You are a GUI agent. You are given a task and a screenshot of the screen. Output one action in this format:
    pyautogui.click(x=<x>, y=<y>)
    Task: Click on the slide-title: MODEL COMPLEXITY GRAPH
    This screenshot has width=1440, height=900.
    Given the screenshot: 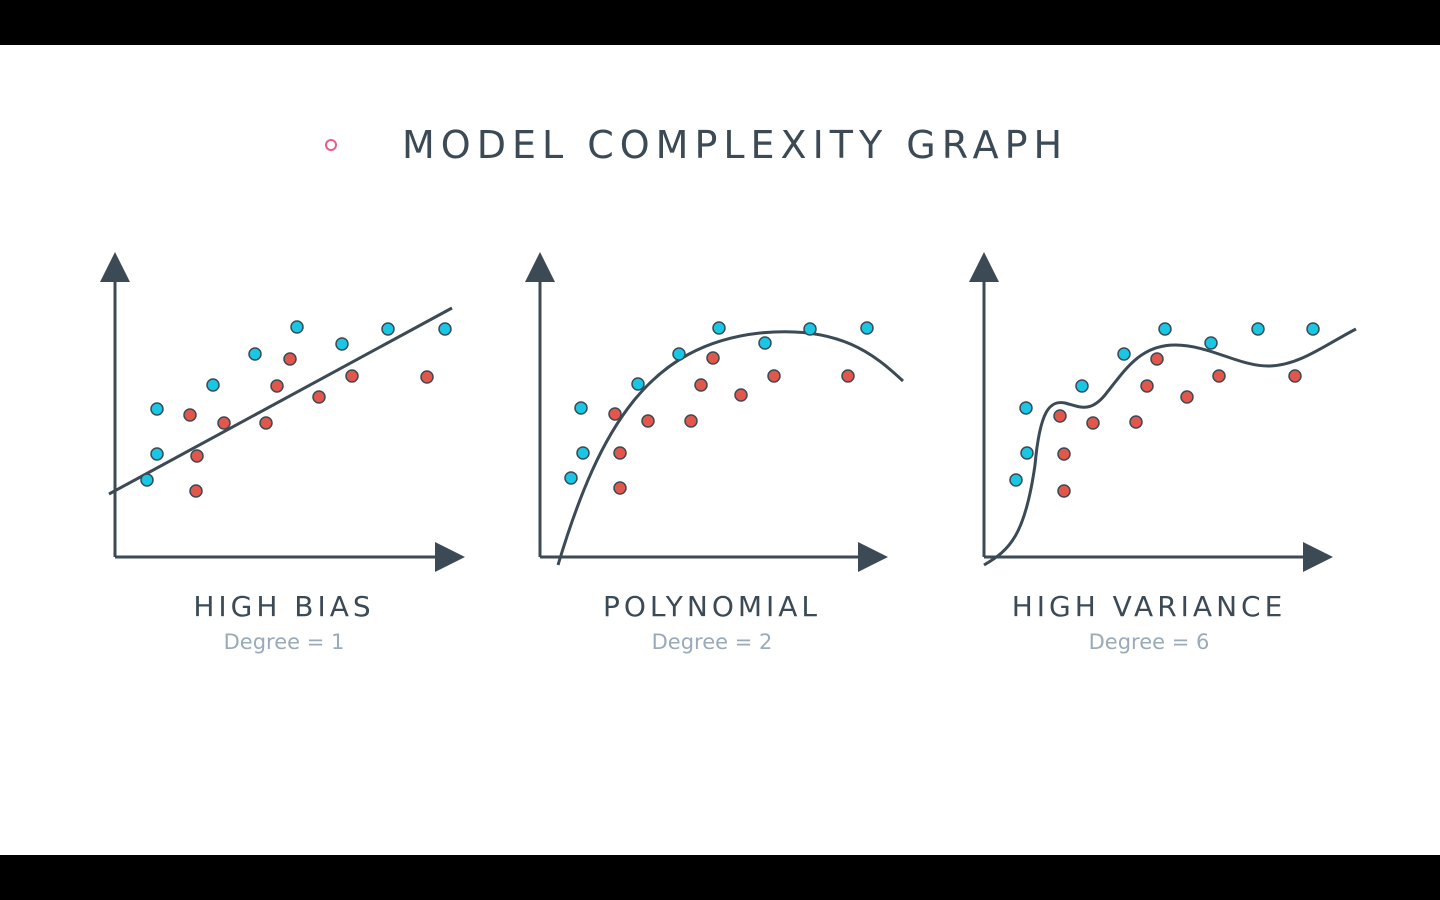 What is the action you would take?
    pyautogui.click(x=735, y=145)
    